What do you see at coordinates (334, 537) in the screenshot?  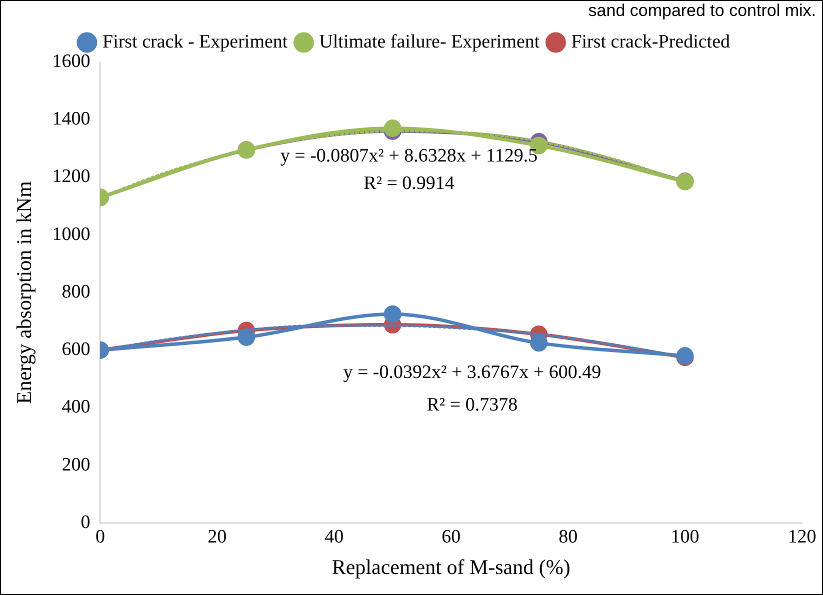 I see `x-tick-label: 40` at bounding box center [334, 537].